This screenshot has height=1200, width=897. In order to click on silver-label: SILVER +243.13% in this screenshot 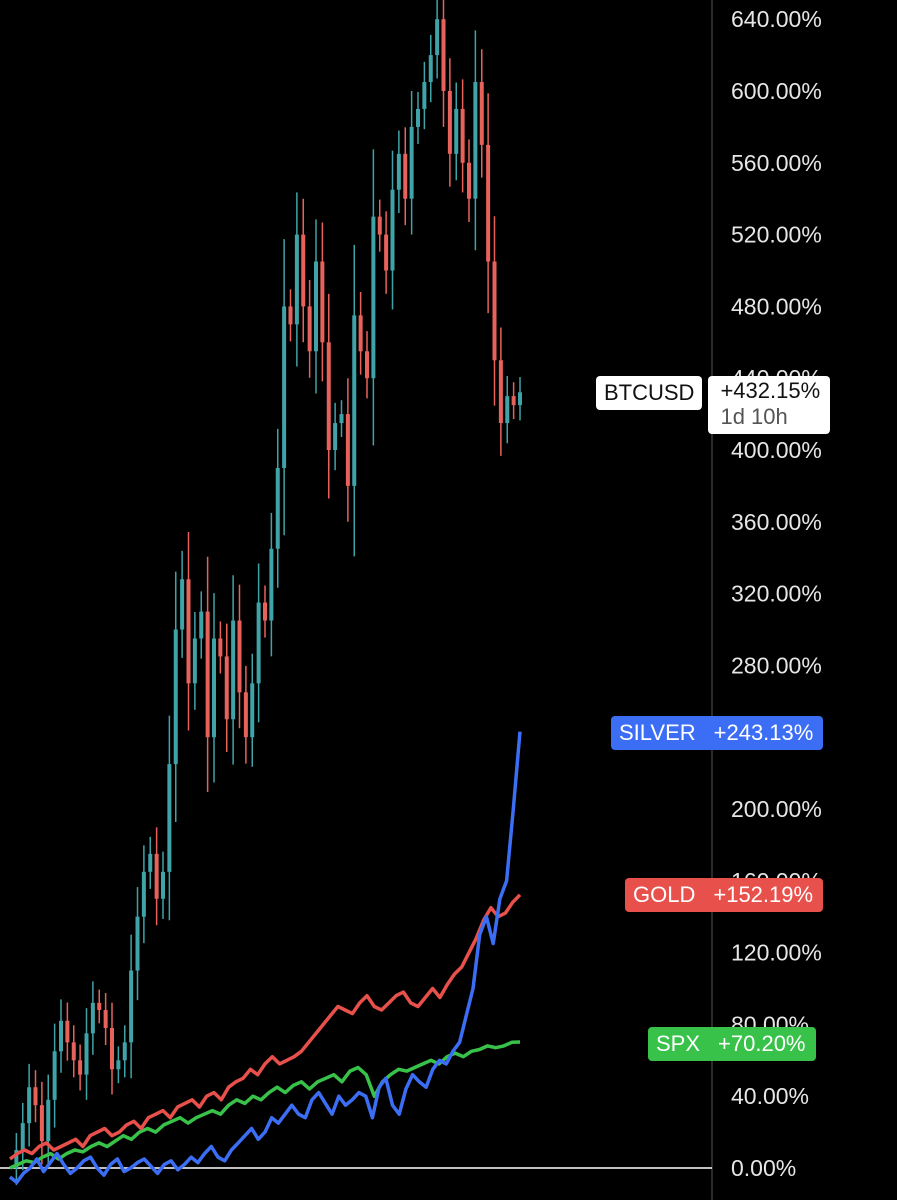, I will do `click(717, 733)`.